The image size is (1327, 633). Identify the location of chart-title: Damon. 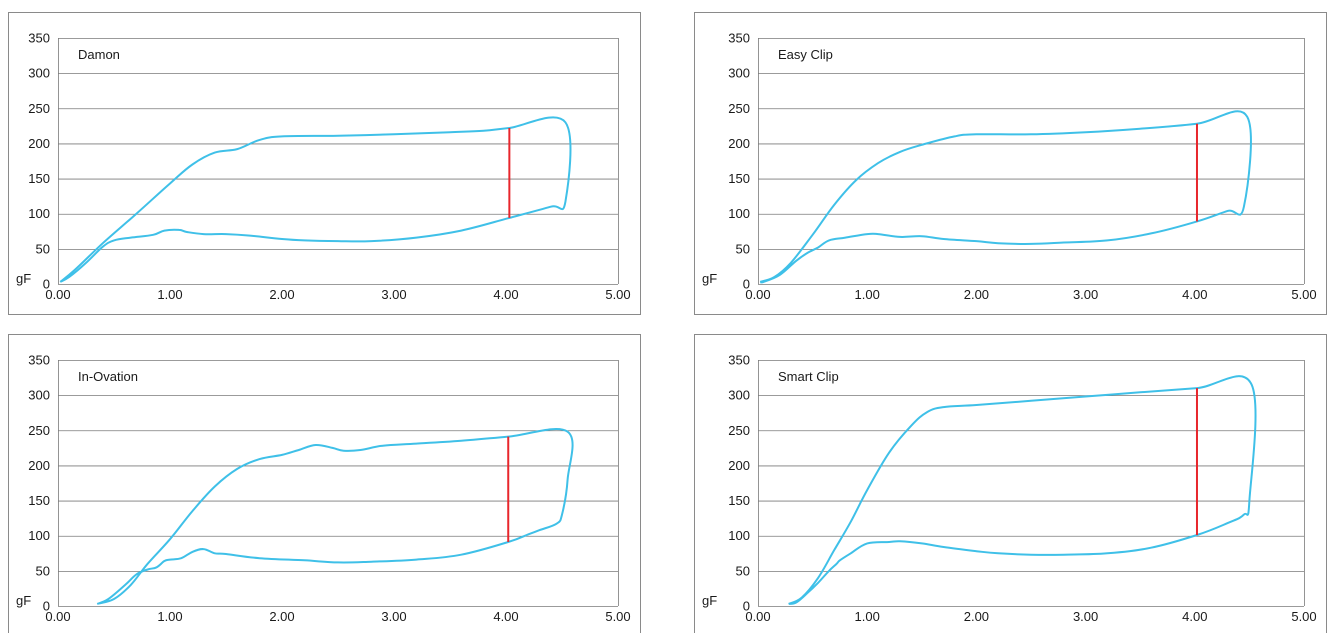
(99, 54).